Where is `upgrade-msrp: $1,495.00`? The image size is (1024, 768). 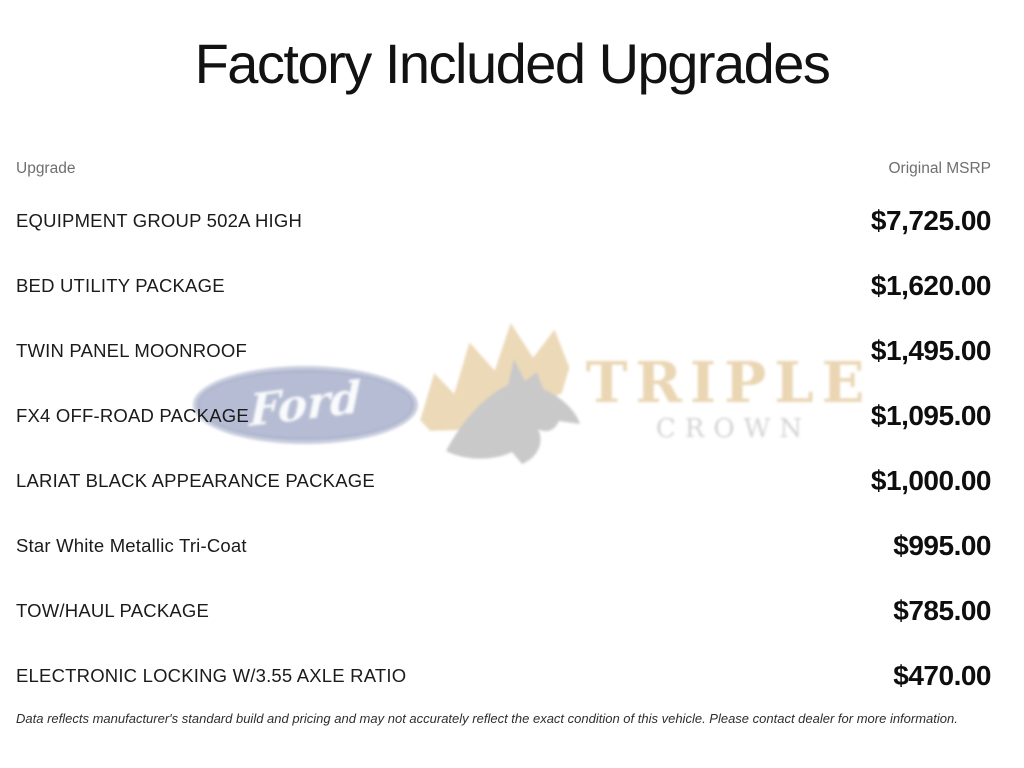 upgrade-msrp: $1,495.00 is located at coordinates (931, 350).